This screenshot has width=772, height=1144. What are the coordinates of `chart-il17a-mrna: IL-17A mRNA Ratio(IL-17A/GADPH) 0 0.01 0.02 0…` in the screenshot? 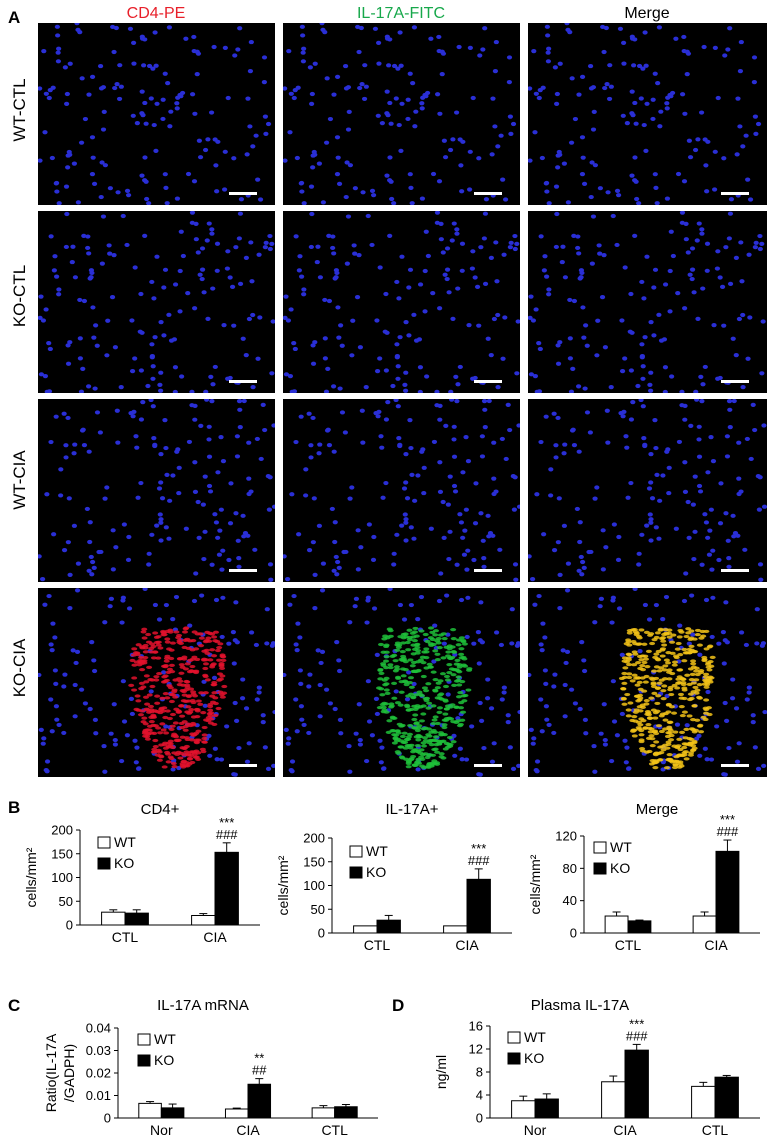 It's located at (210, 1067).